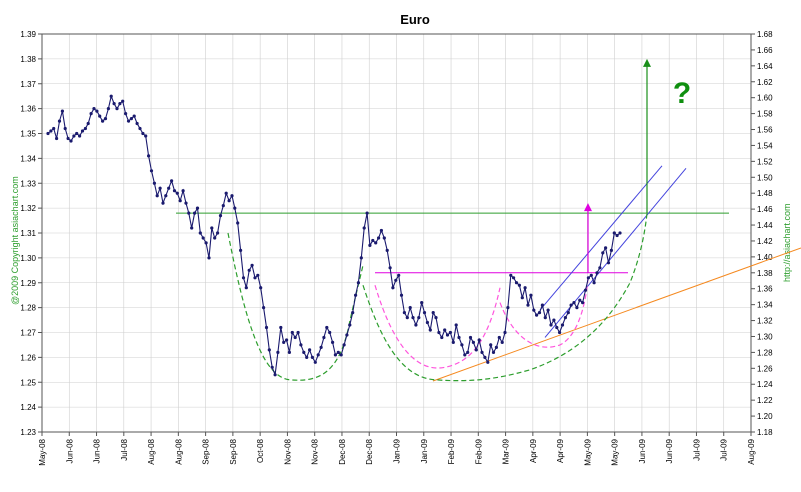 The image size is (801, 492). Describe the element at coordinates (765, 161) in the screenshot. I see `y-right-tick-label: 1.52` at that location.